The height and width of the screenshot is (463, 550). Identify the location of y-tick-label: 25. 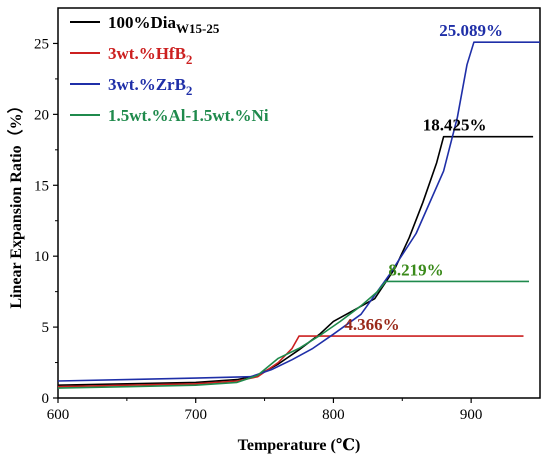
(41, 44).